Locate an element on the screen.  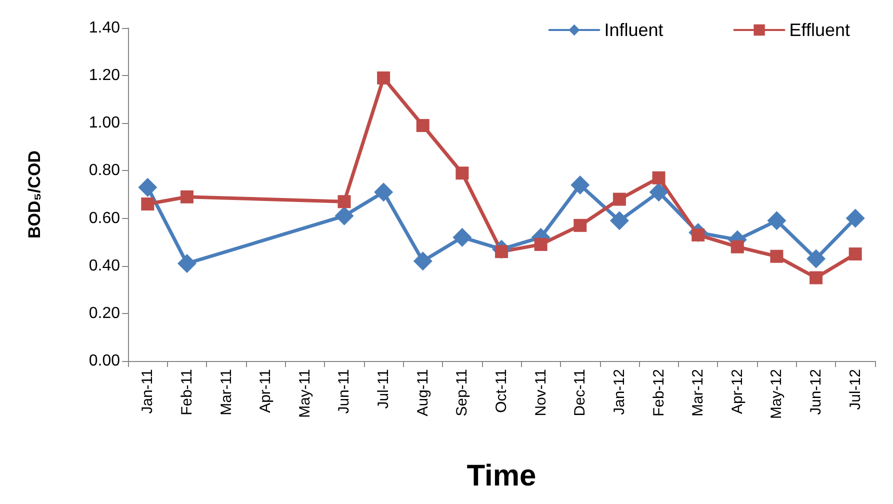
x-tick-label: Apr-12 is located at coordinates (737, 391).